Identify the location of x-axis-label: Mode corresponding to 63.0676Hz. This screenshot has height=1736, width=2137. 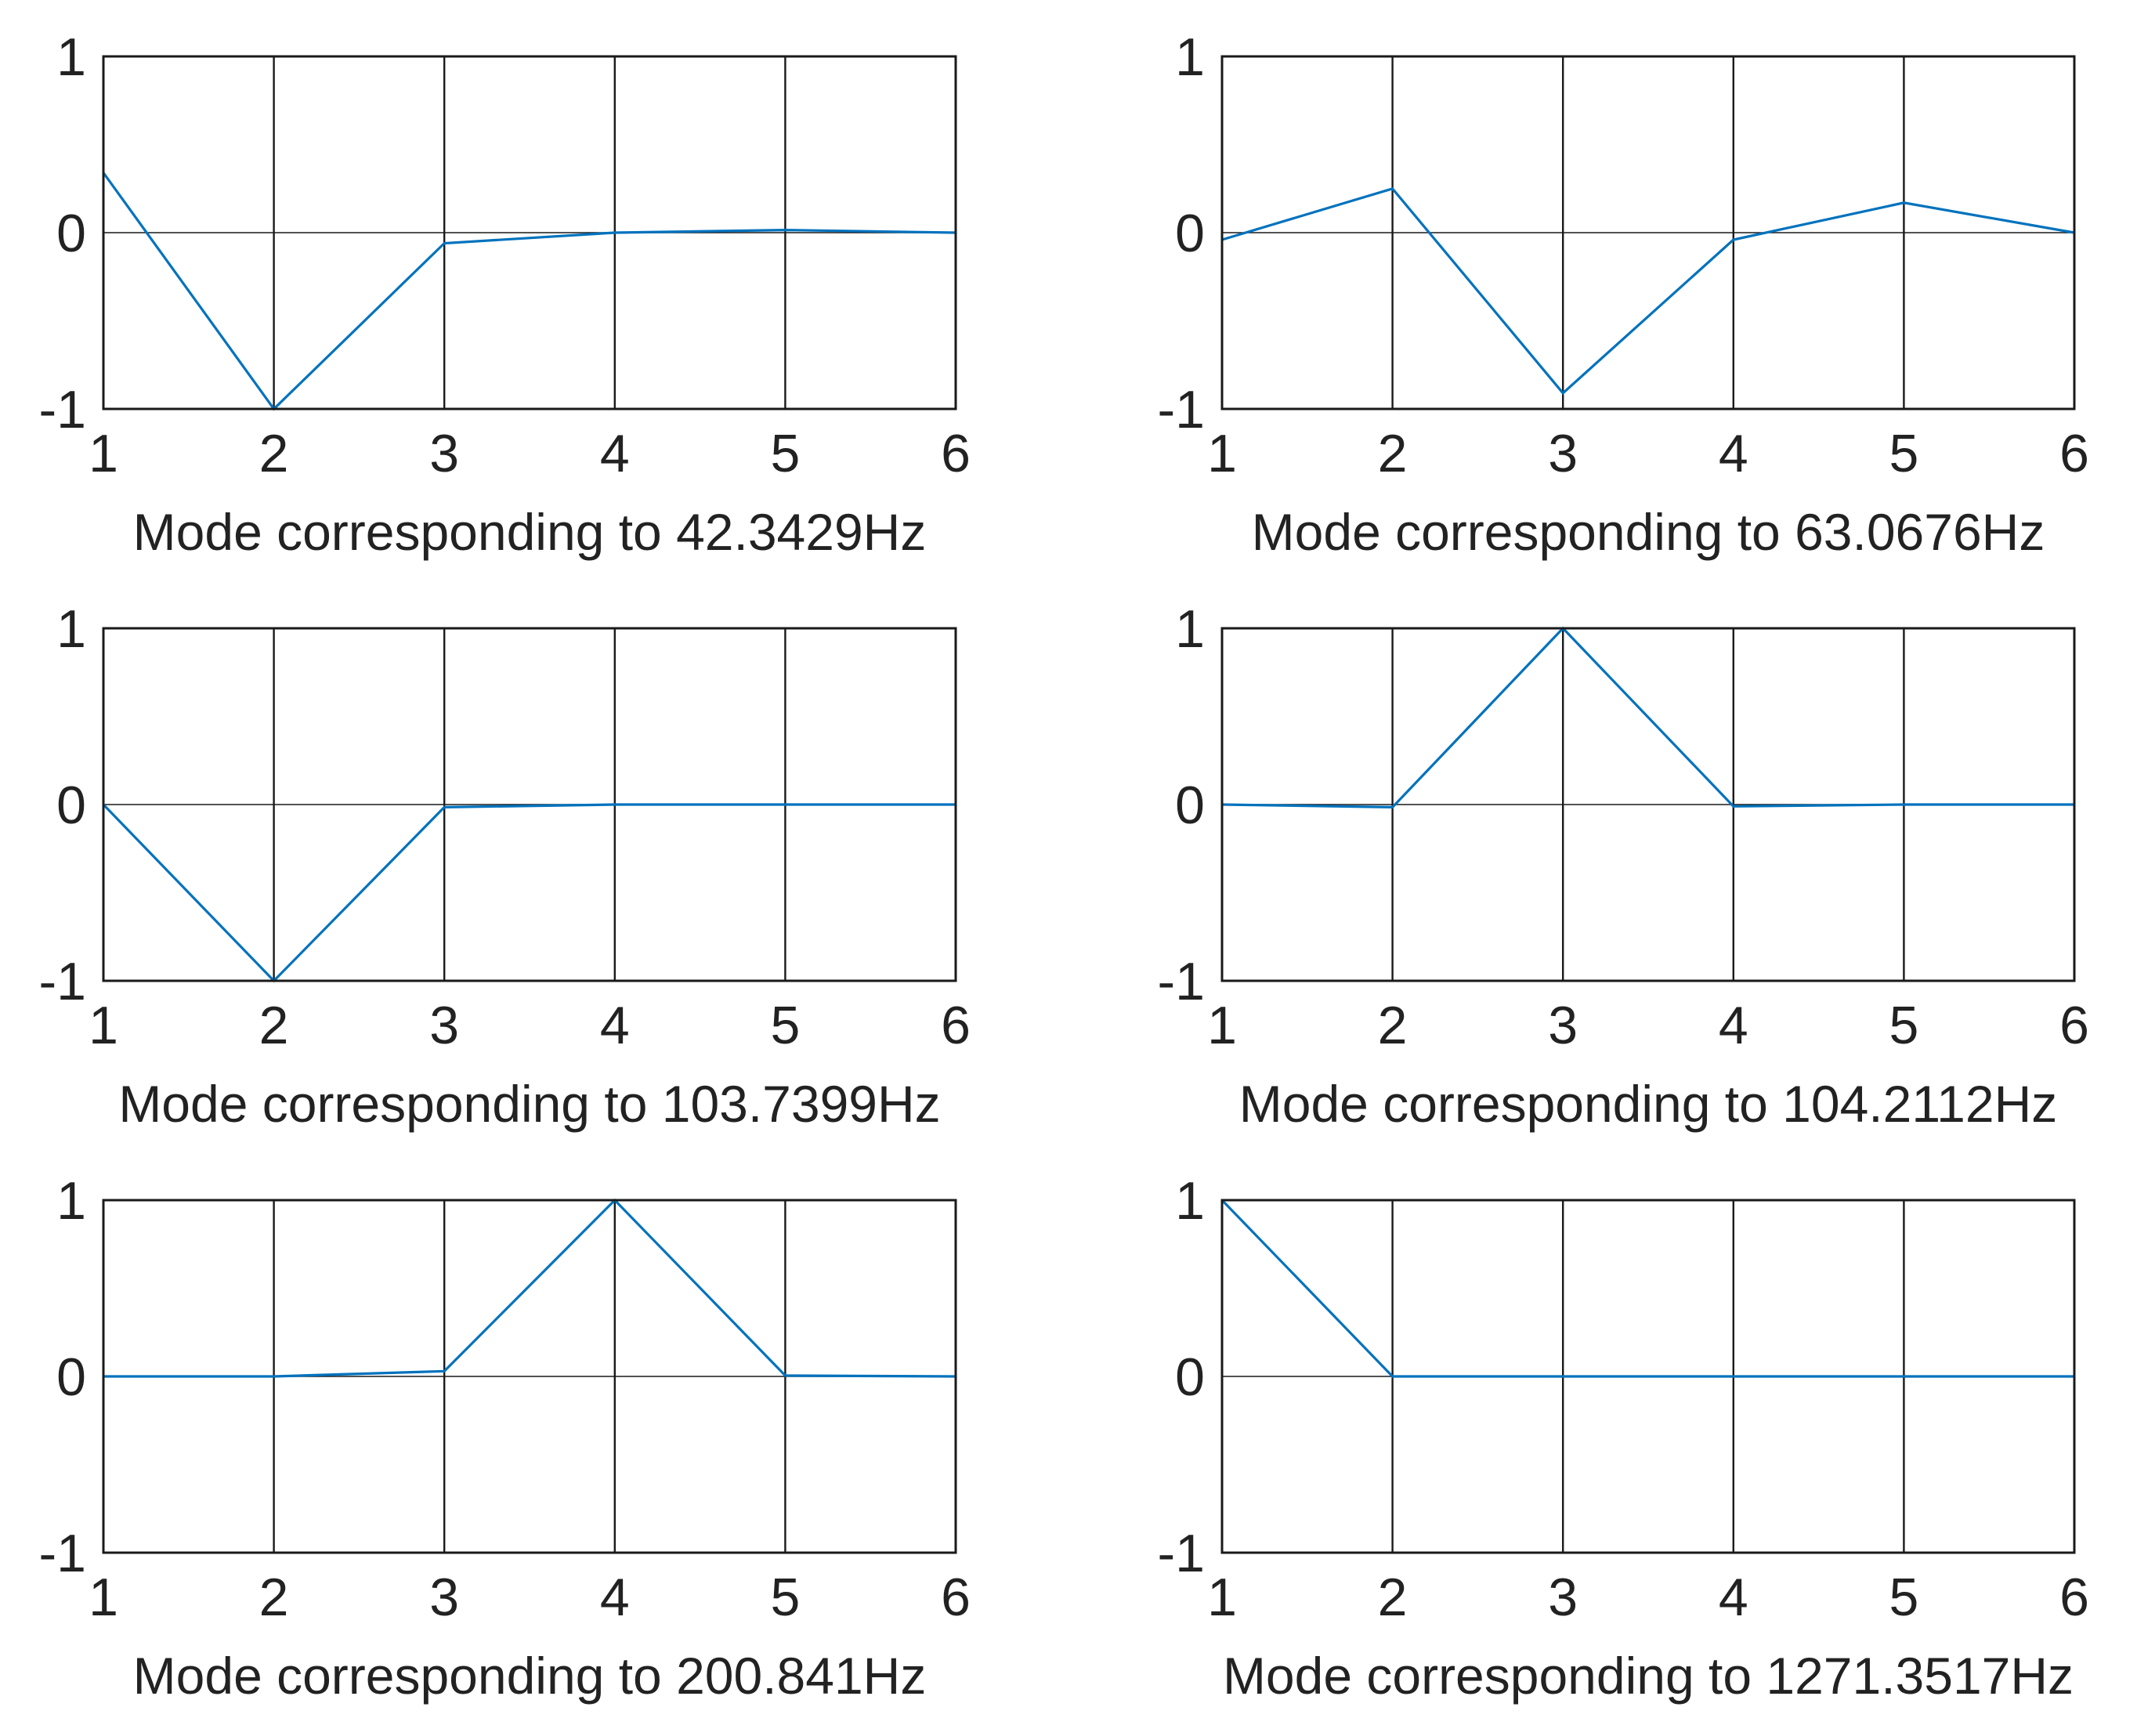
(1648, 532).